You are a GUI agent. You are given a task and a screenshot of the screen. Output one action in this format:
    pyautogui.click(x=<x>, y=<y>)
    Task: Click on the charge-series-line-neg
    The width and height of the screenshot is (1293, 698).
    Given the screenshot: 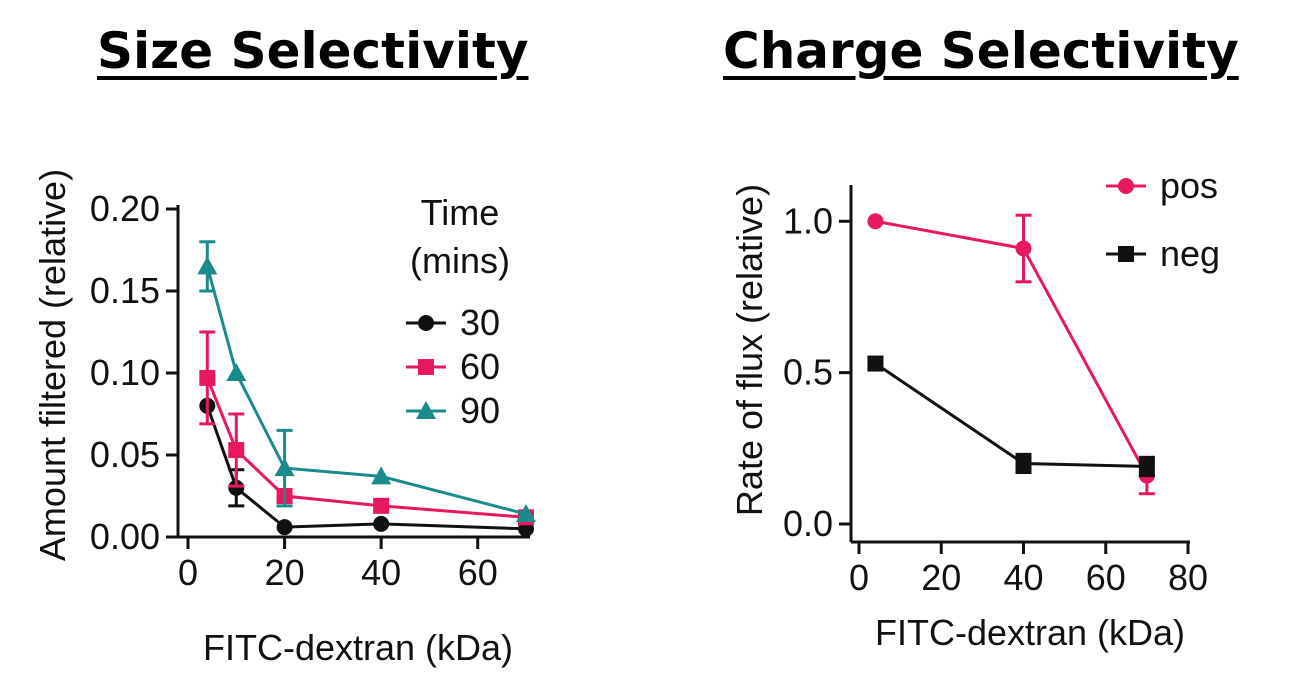 What is the action you would take?
    pyautogui.click(x=1010, y=415)
    